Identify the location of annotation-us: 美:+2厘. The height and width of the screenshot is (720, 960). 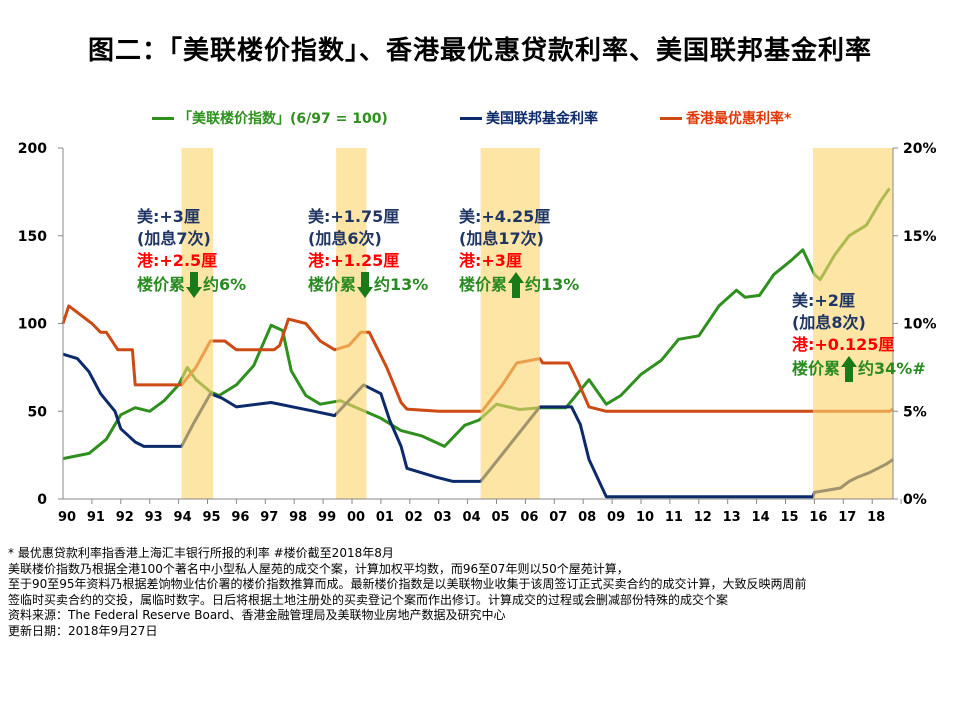
(823, 300).